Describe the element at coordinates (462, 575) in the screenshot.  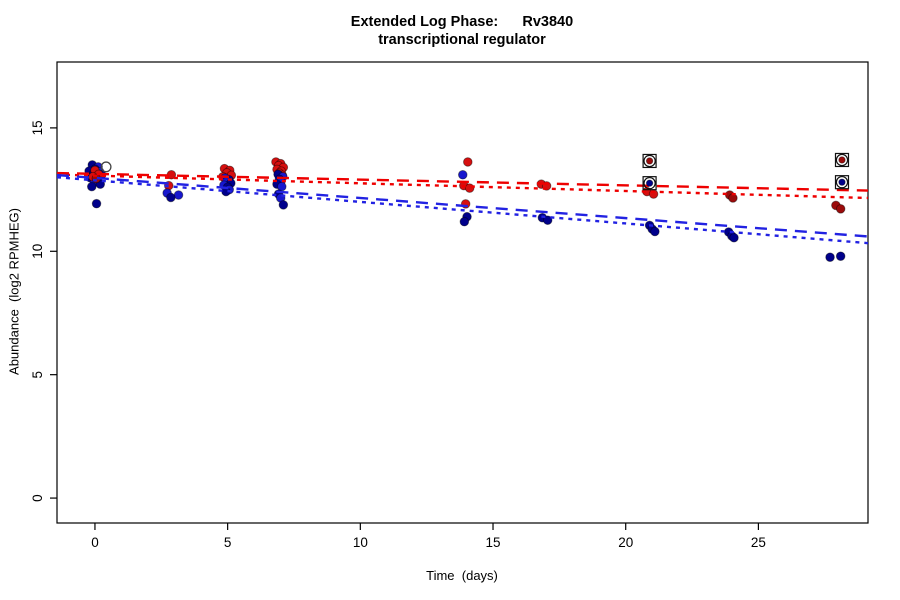
I see `x-axis-label: Time (days)` at that location.